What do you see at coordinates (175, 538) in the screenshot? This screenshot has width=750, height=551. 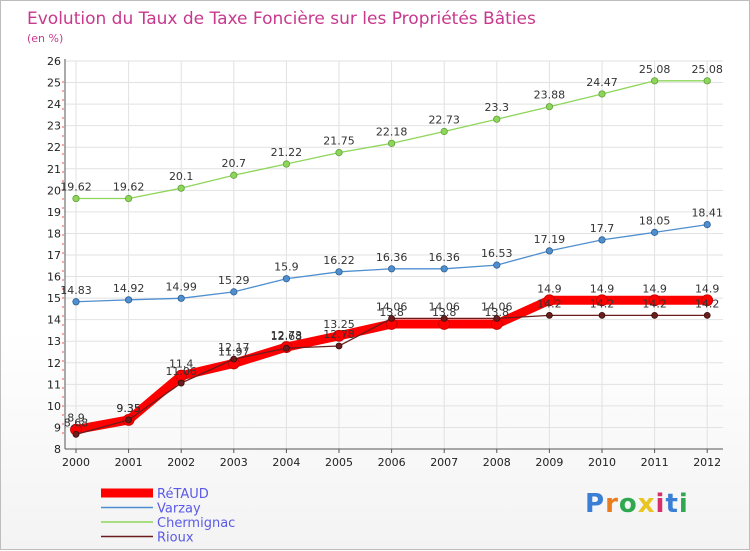 I see `legend-label: Rioux` at bounding box center [175, 538].